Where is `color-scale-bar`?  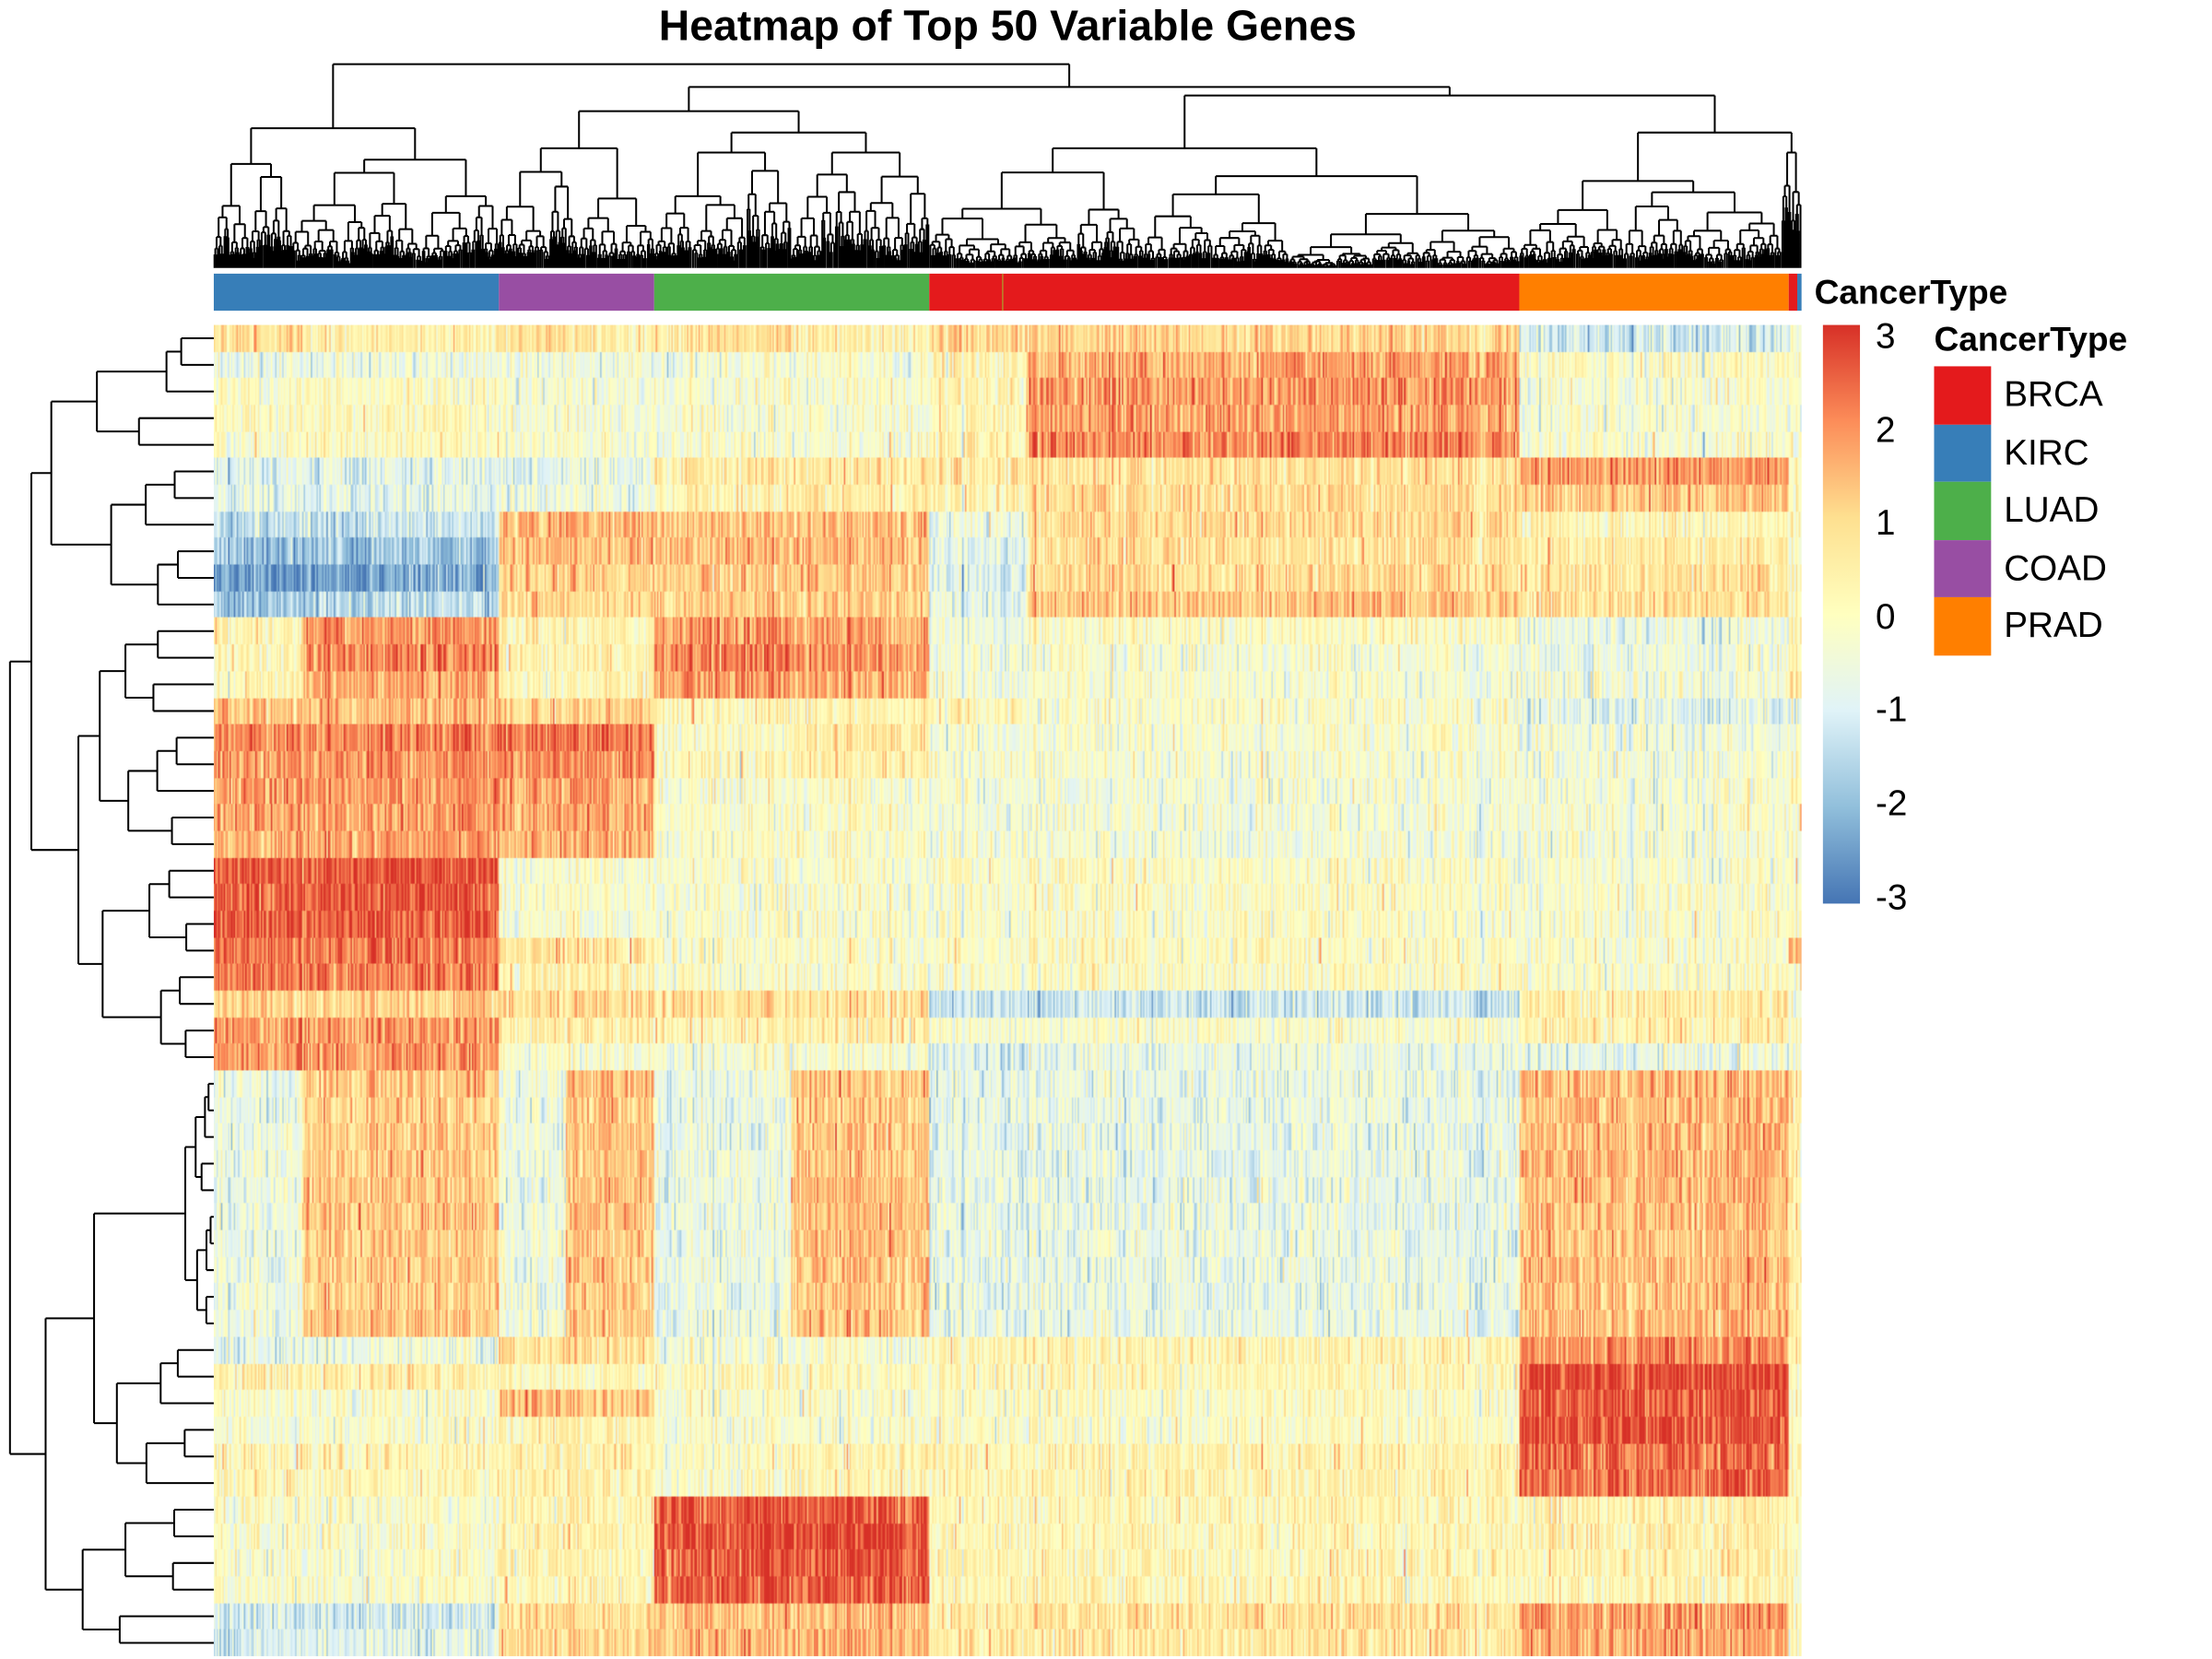 color-scale-bar is located at coordinates (1841, 614).